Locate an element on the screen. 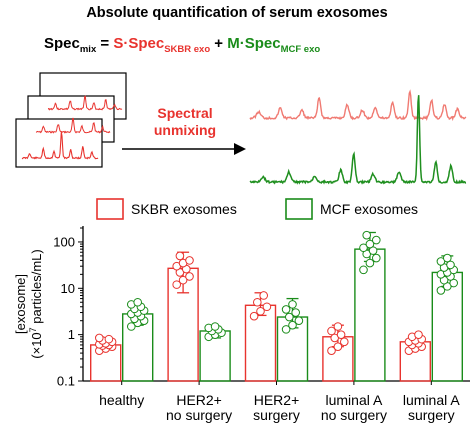 The height and width of the screenshot is (432, 474). arrow-label-line2: unmixing is located at coordinates (185, 130).